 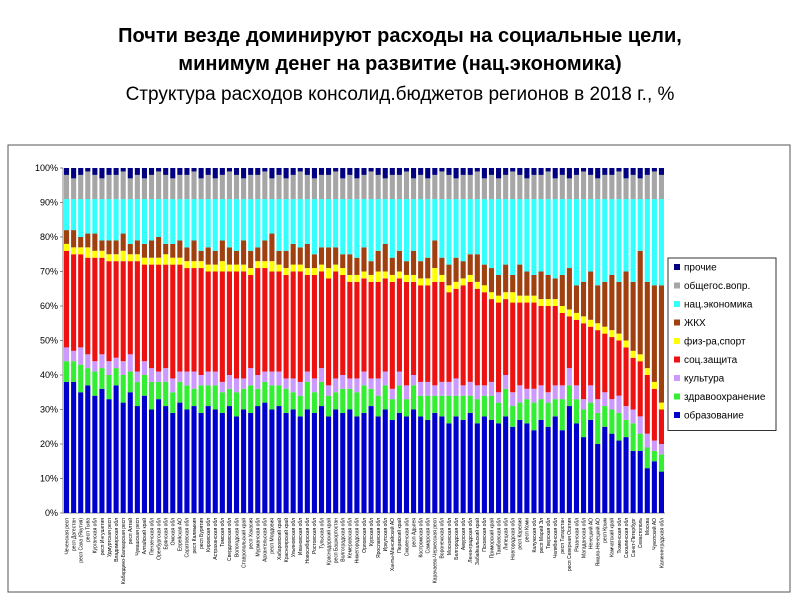 I want to click on x-tick-label: Москва, so click(x=648, y=526).